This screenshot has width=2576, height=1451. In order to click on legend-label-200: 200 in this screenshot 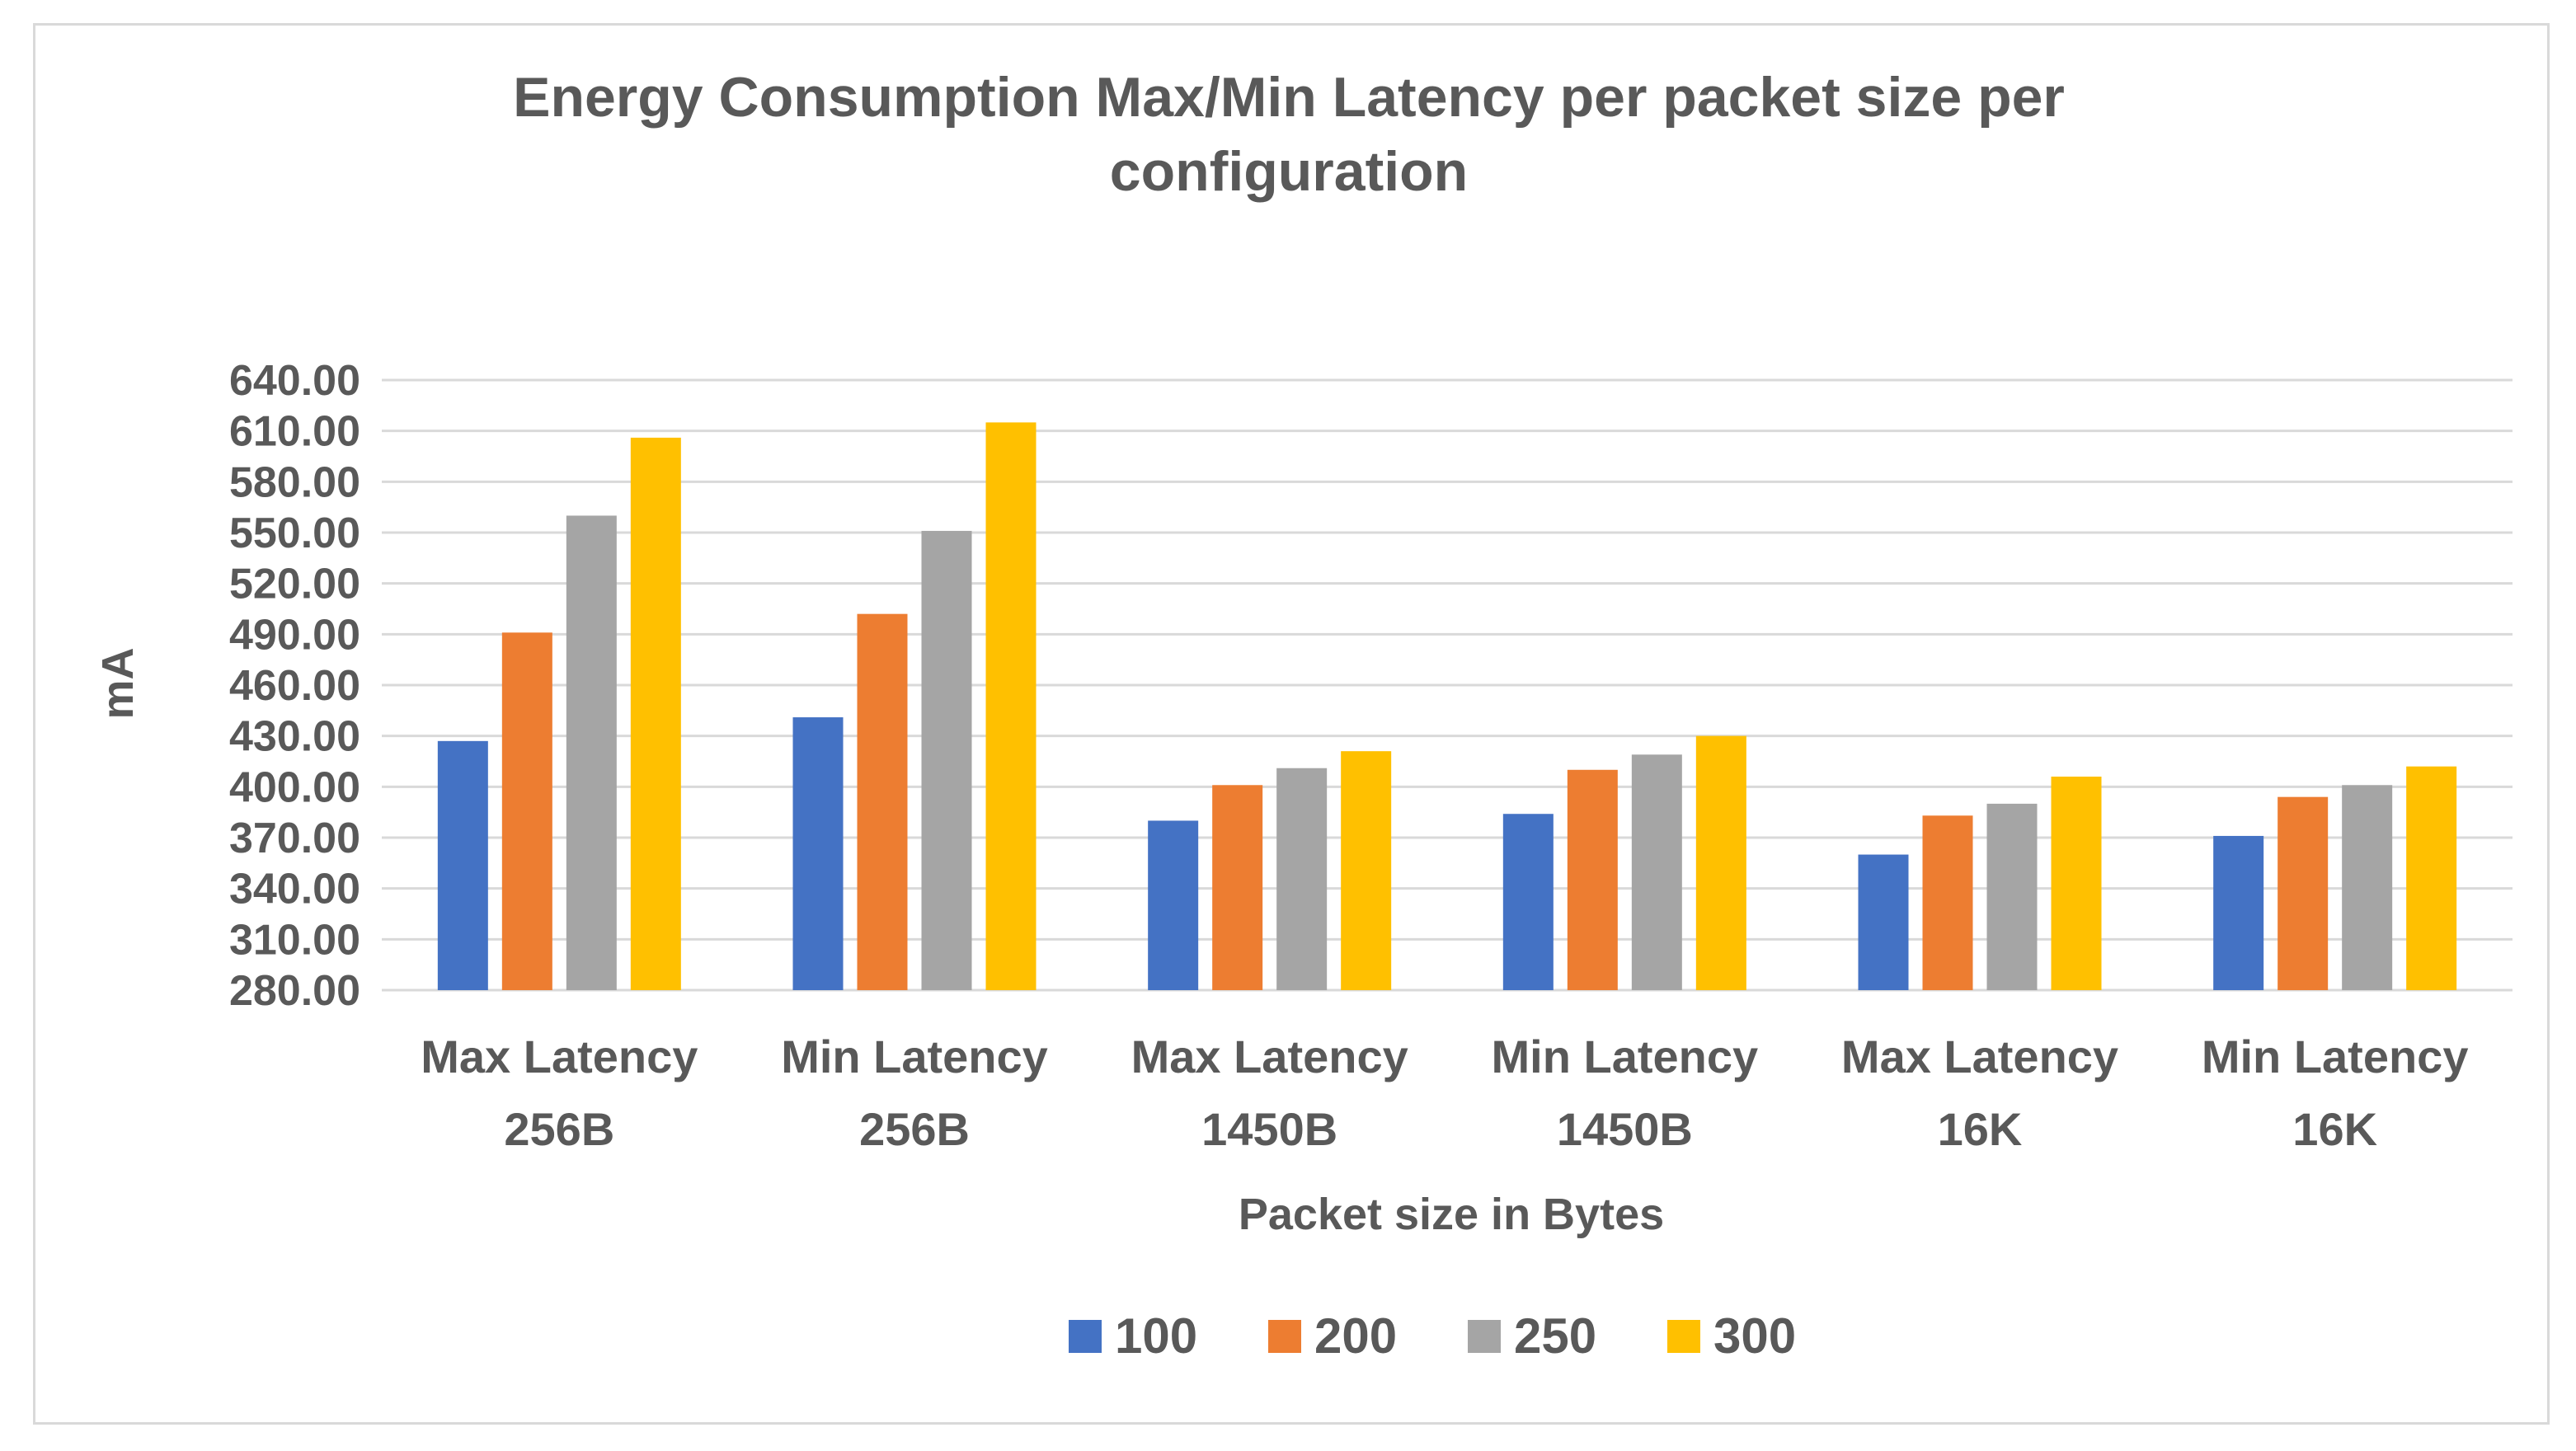, I will do `click(1355, 1336)`.